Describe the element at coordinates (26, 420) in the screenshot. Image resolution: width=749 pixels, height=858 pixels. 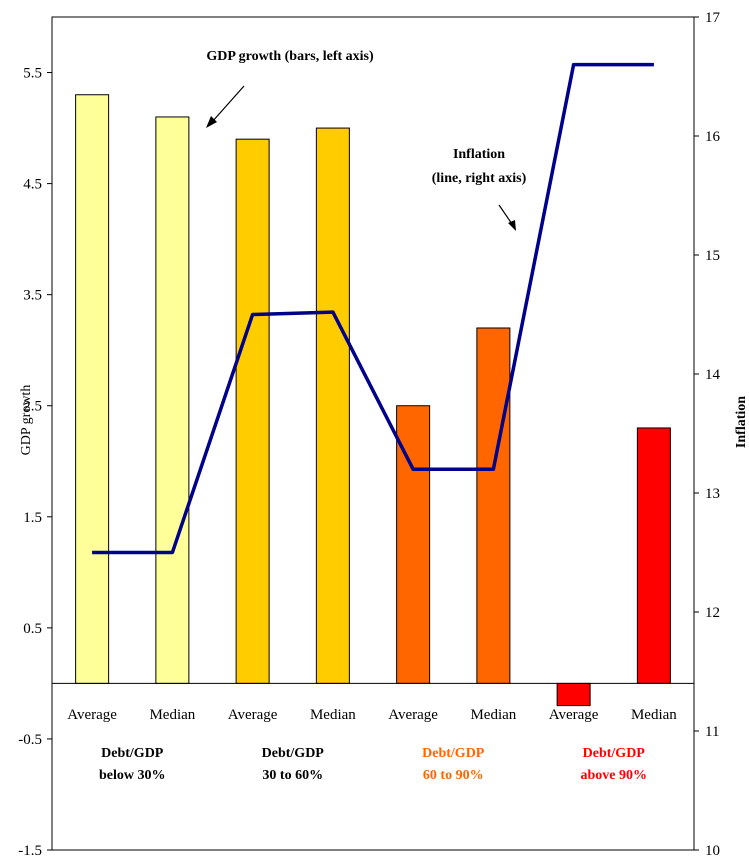
I see `left-axis-title: GDP growth` at that location.